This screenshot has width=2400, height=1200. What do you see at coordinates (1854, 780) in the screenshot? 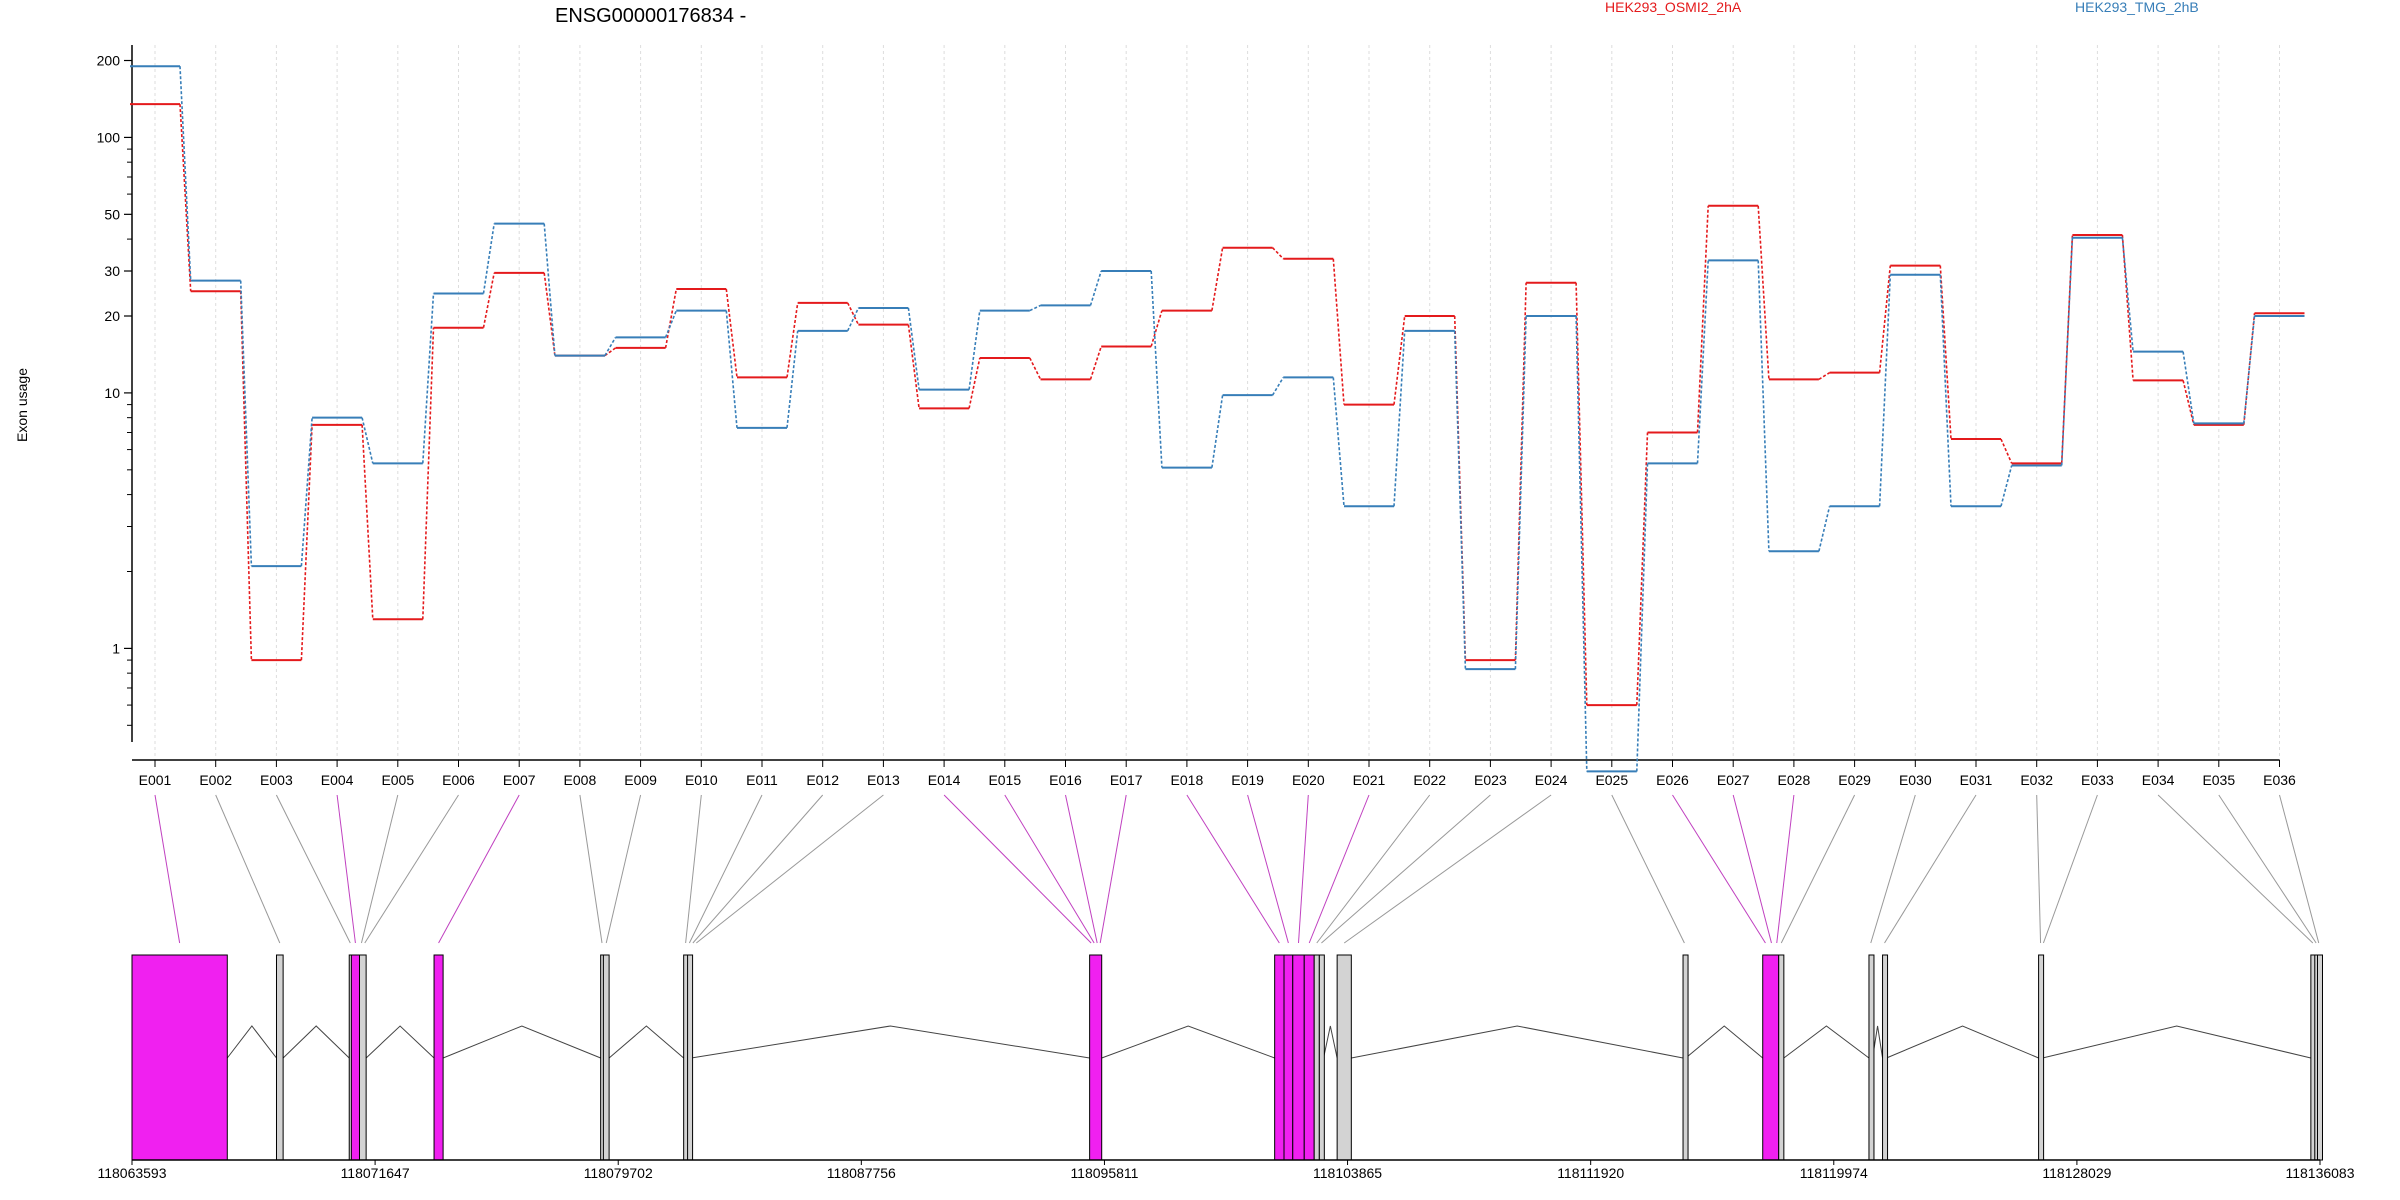
I see `x-tick-label: E029` at bounding box center [1854, 780].